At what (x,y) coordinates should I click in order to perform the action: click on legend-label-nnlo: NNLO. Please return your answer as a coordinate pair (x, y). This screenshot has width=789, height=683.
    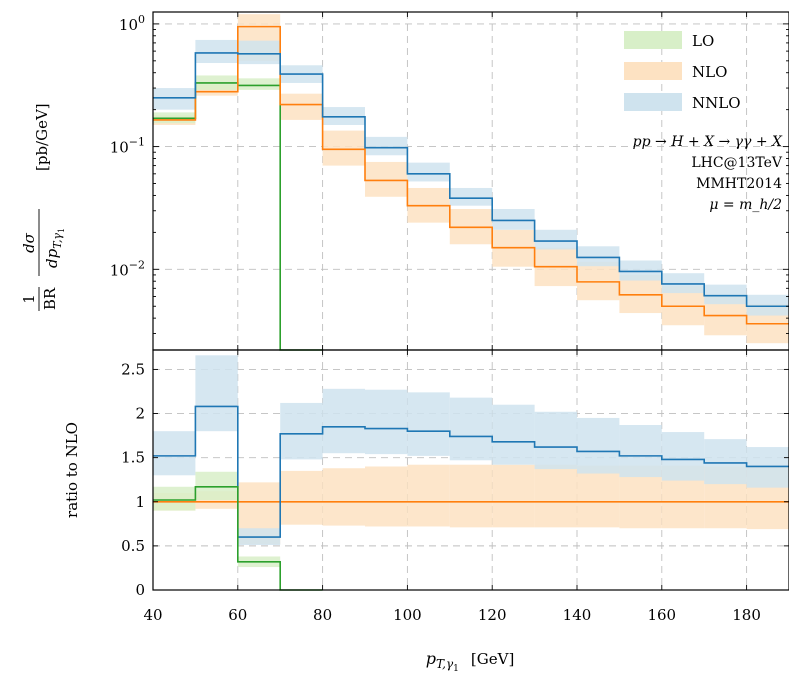
    Looking at the image, I should click on (716, 103).